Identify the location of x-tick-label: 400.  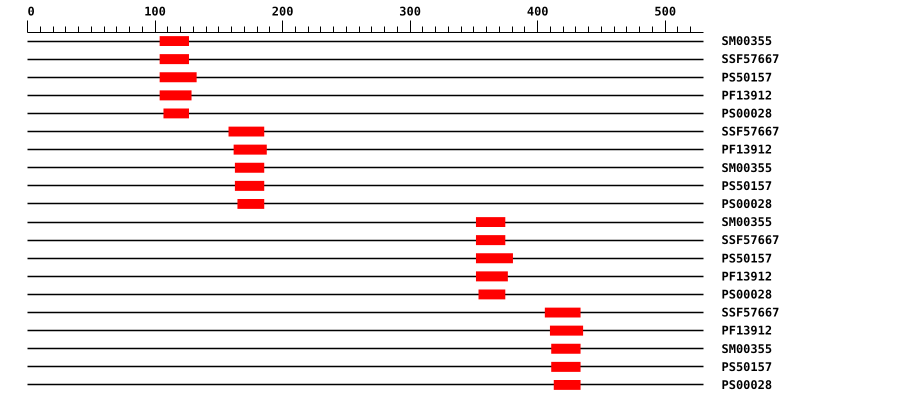
(537, 11).